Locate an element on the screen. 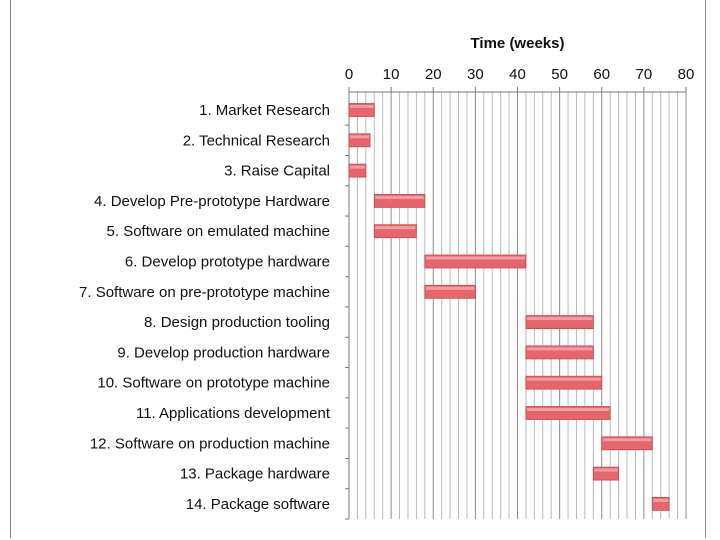  task-label: 3. Raise Capital is located at coordinates (277, 171).